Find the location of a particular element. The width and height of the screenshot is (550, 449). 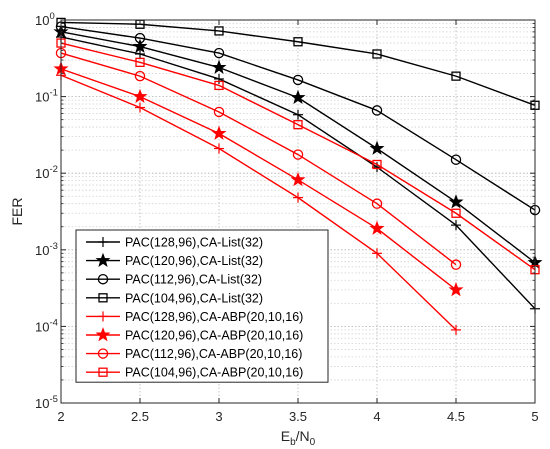

x-axis-label-sub1: b is located at coordinates (293, 442).